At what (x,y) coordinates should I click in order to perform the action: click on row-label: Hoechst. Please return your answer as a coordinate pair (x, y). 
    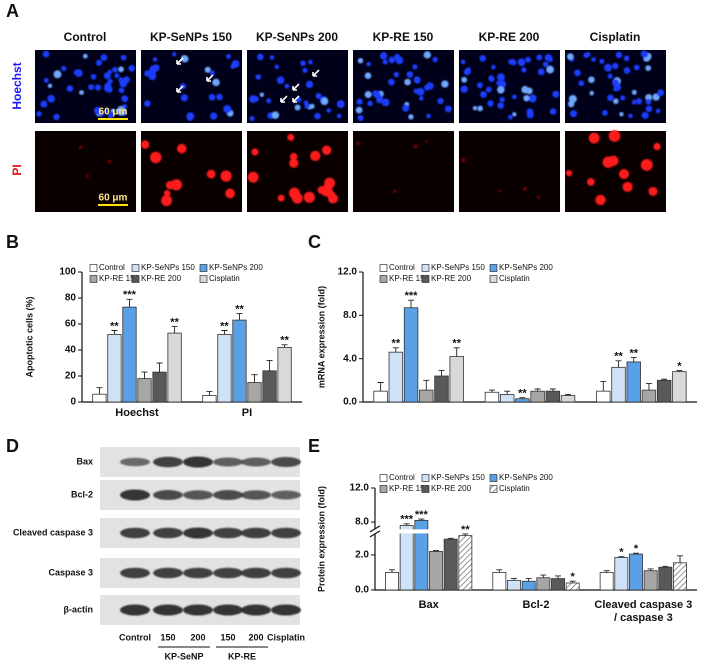
    Looking at the image, I should click on (17, 85).